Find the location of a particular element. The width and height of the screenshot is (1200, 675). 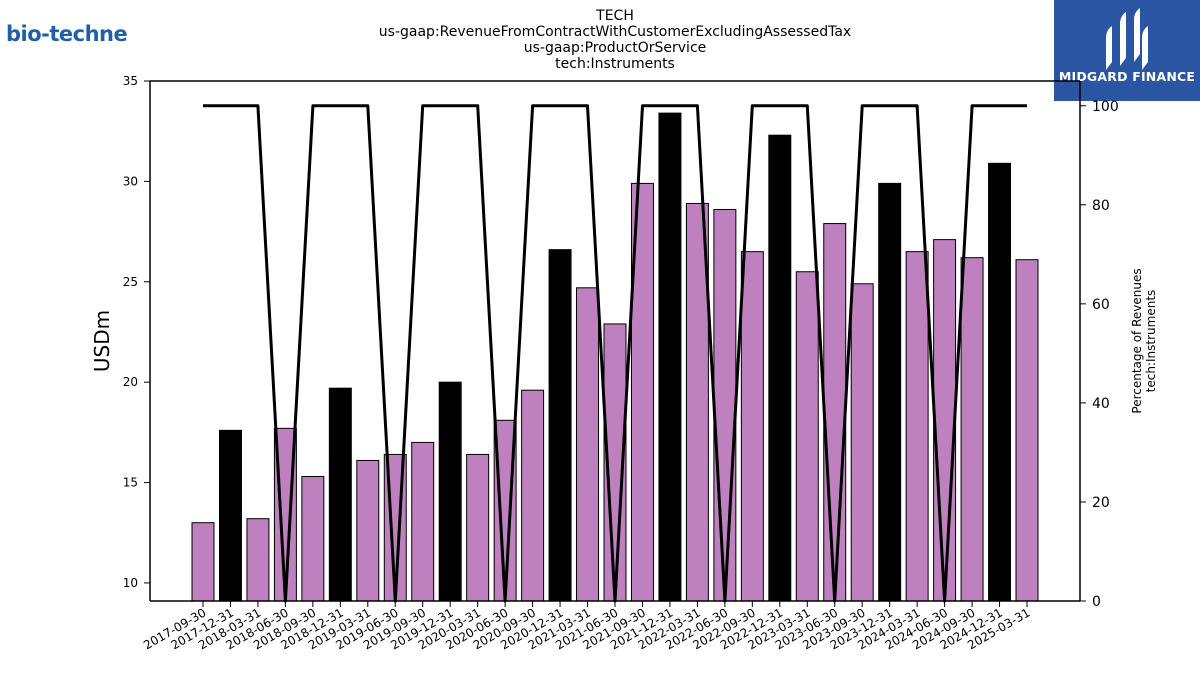

midgard-mark-icon is located at coordinates (1127, 39).